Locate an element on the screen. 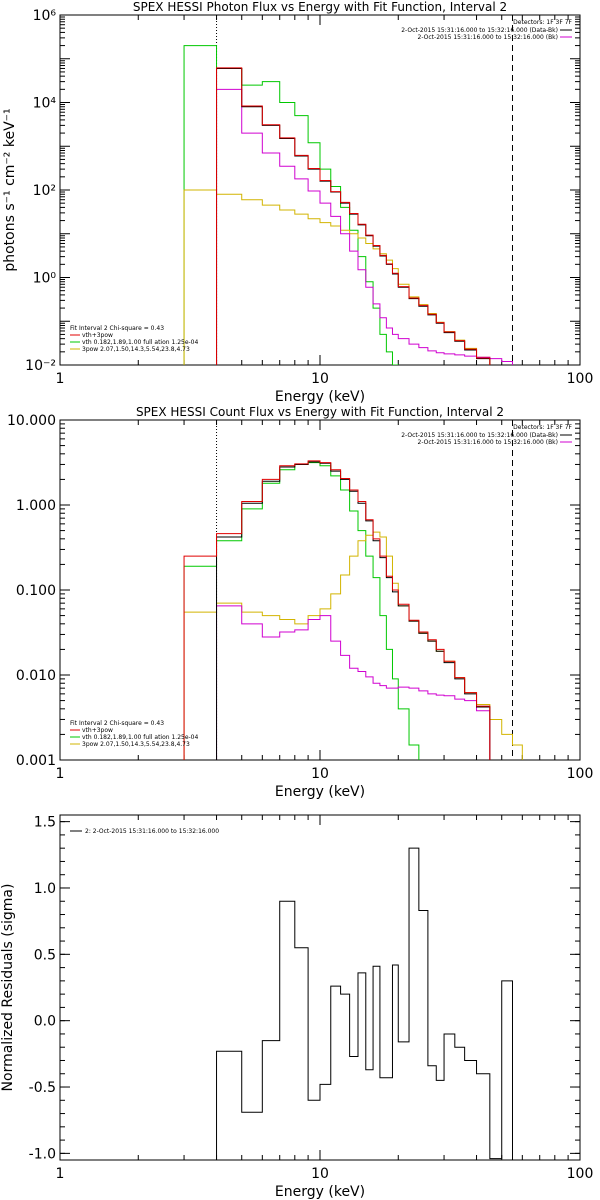 Image resolution: width=600 pixels, height=1200 pixels. y-tick-label: 0.010 is located at coordinates (36, 676).